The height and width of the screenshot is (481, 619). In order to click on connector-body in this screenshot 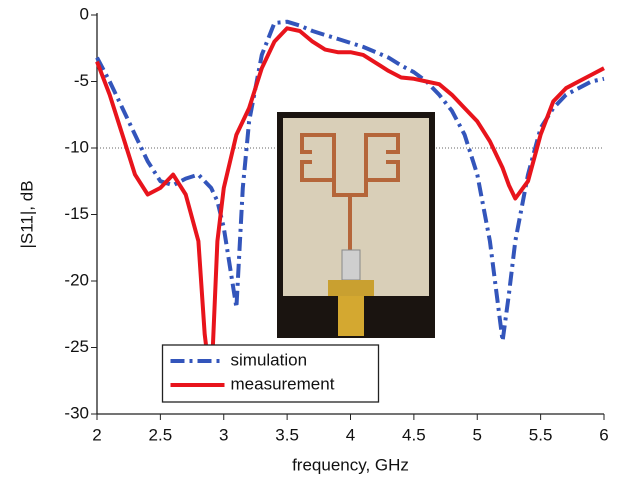, I will do `click(351, 316)`.